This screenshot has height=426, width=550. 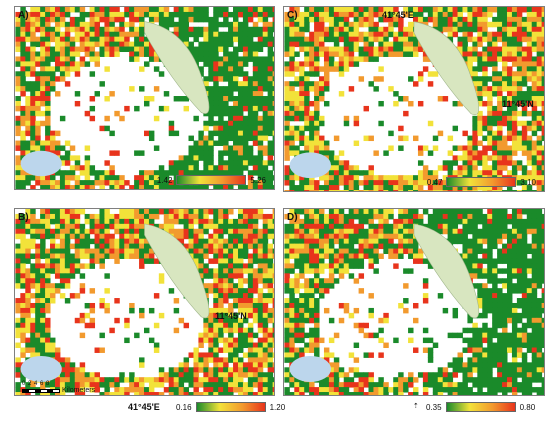 What do you see at coordinates (258, 180) in the screenshot?
I see `legend-max-a: 5.26` at bounding box center [258, 180].